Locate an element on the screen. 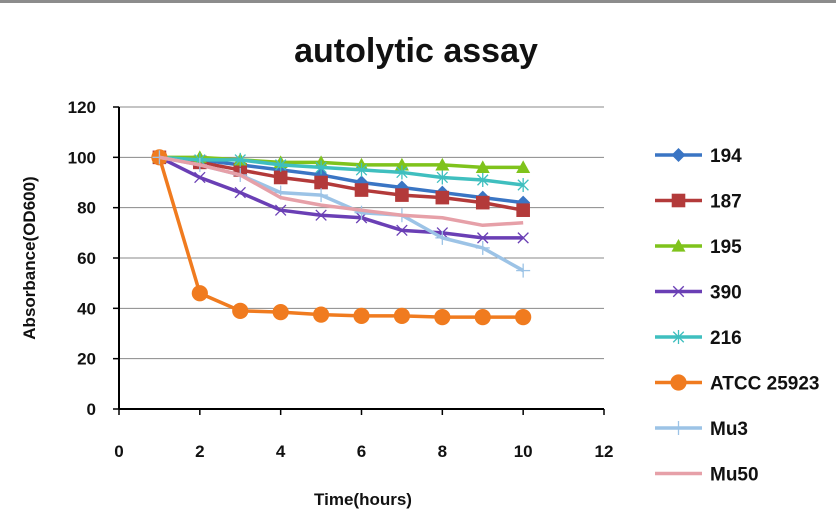 The image size is (836, 519). y-tick-label: 0 is located at coordinates (91, 409).